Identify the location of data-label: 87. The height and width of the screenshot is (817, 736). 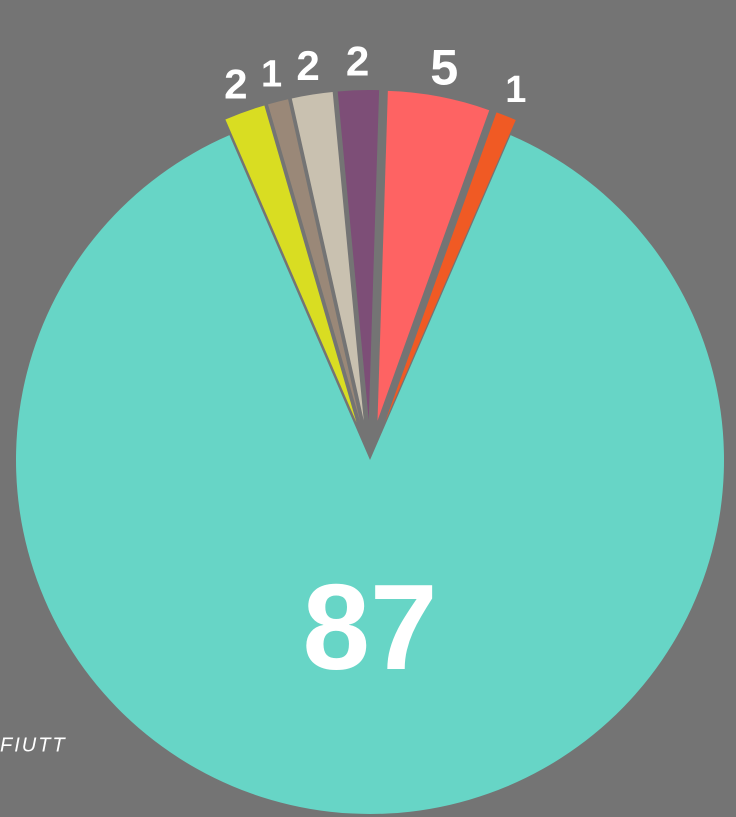
(370, 627).